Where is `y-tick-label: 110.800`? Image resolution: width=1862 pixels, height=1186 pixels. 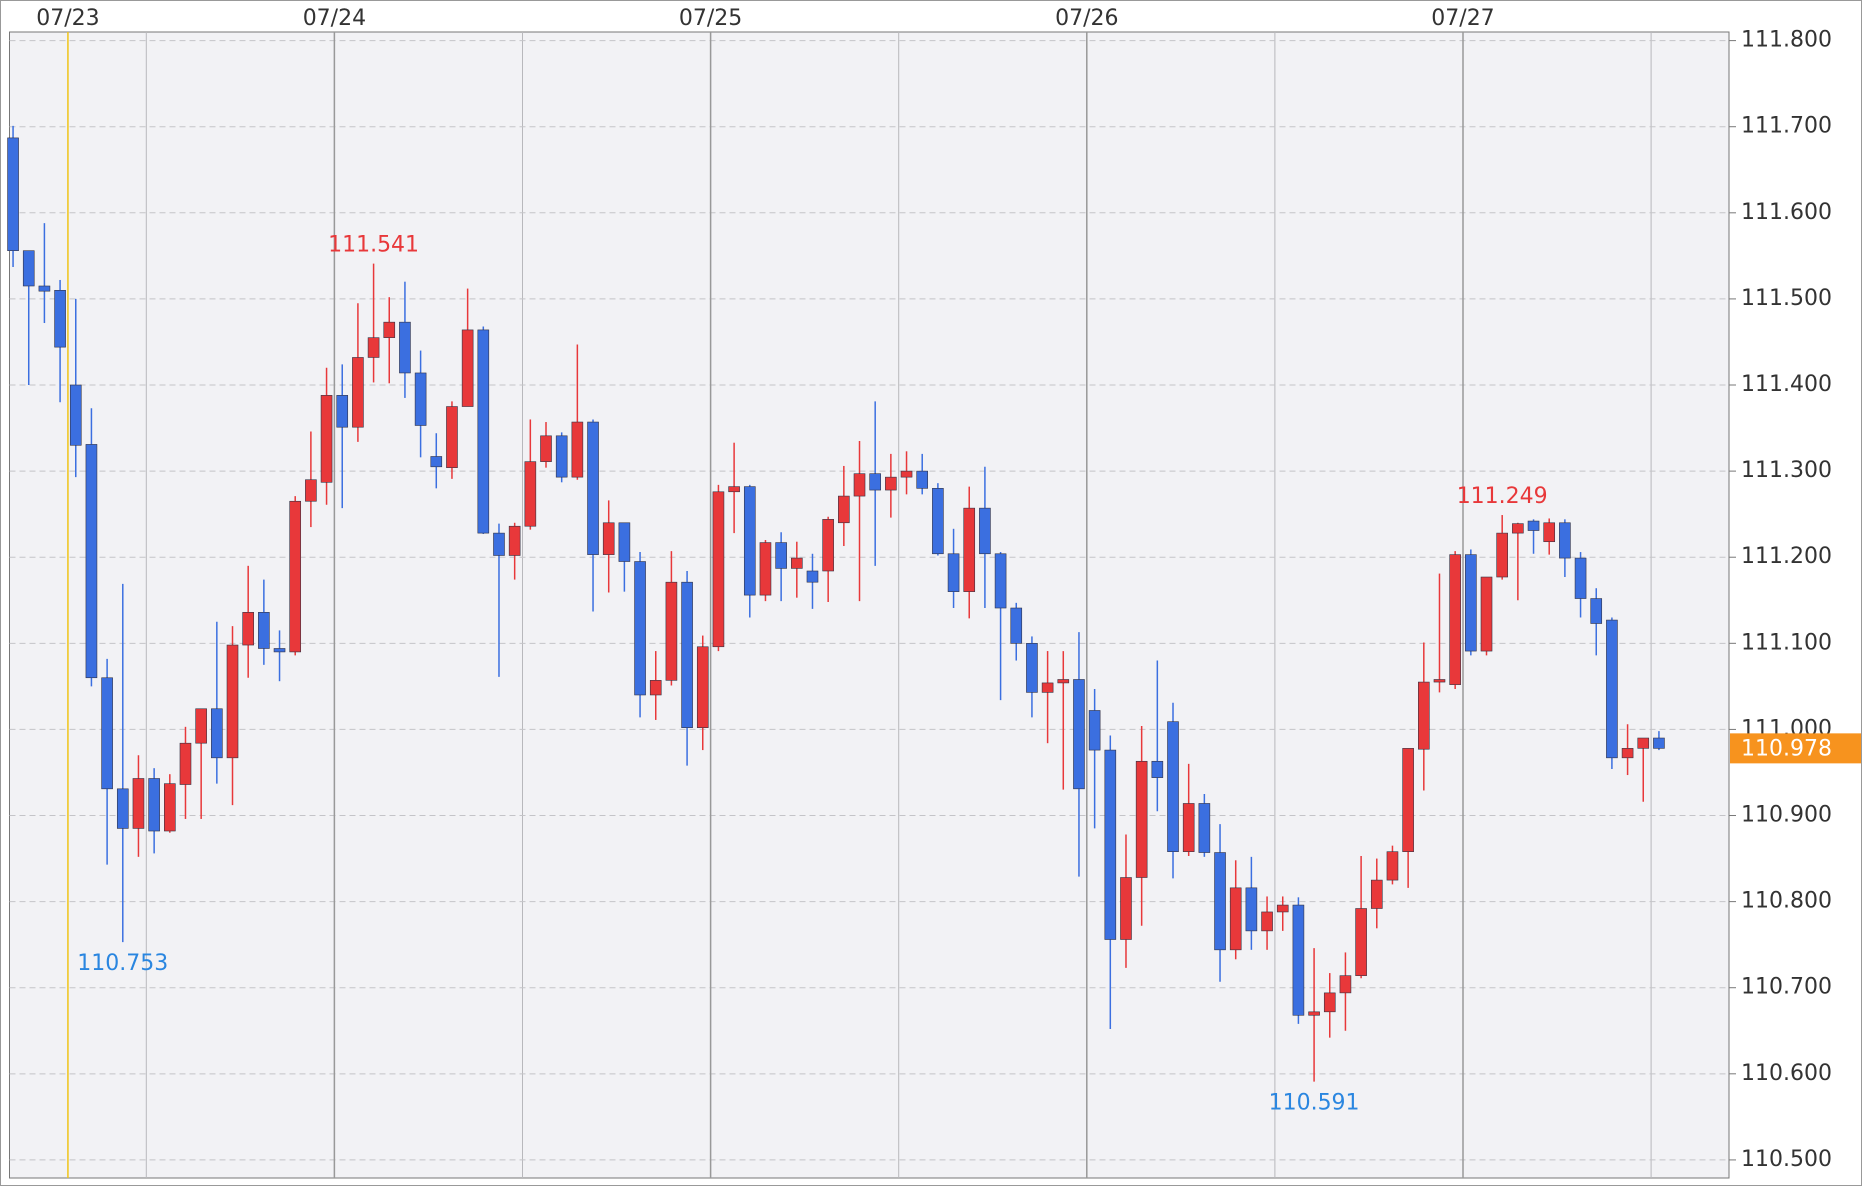 y-tick-label: 110.800 is located at coordinates (1786, 901).